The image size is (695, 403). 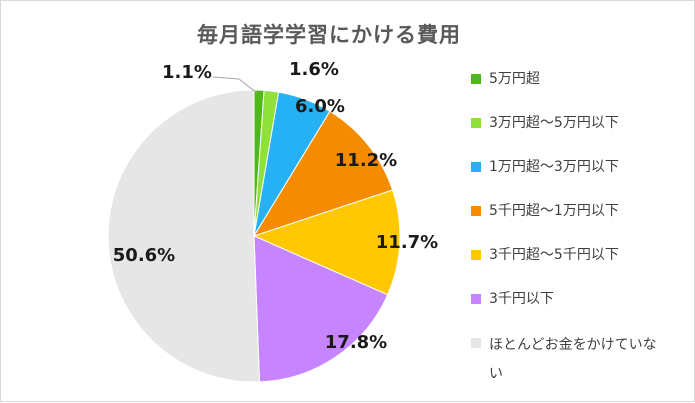 I want to click on legend-label: 3万円超～5万円以下, so click(x=554, y=123).